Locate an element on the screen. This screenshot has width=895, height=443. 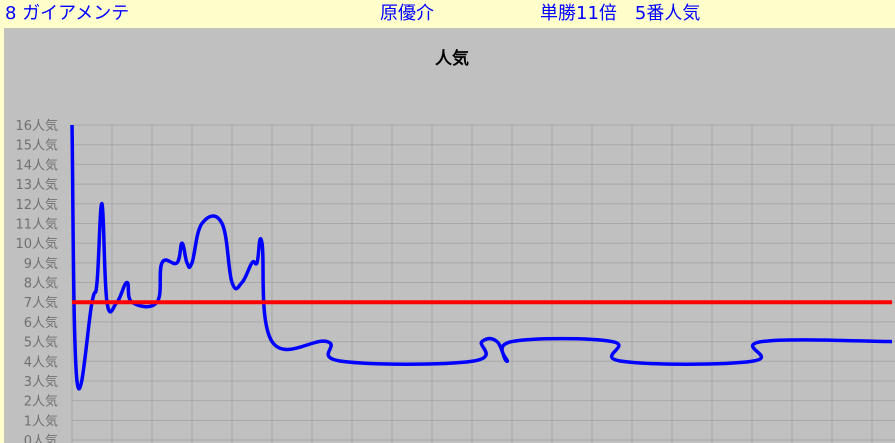
y-tick-label: 3人気 is located at coordinates (41, 382).